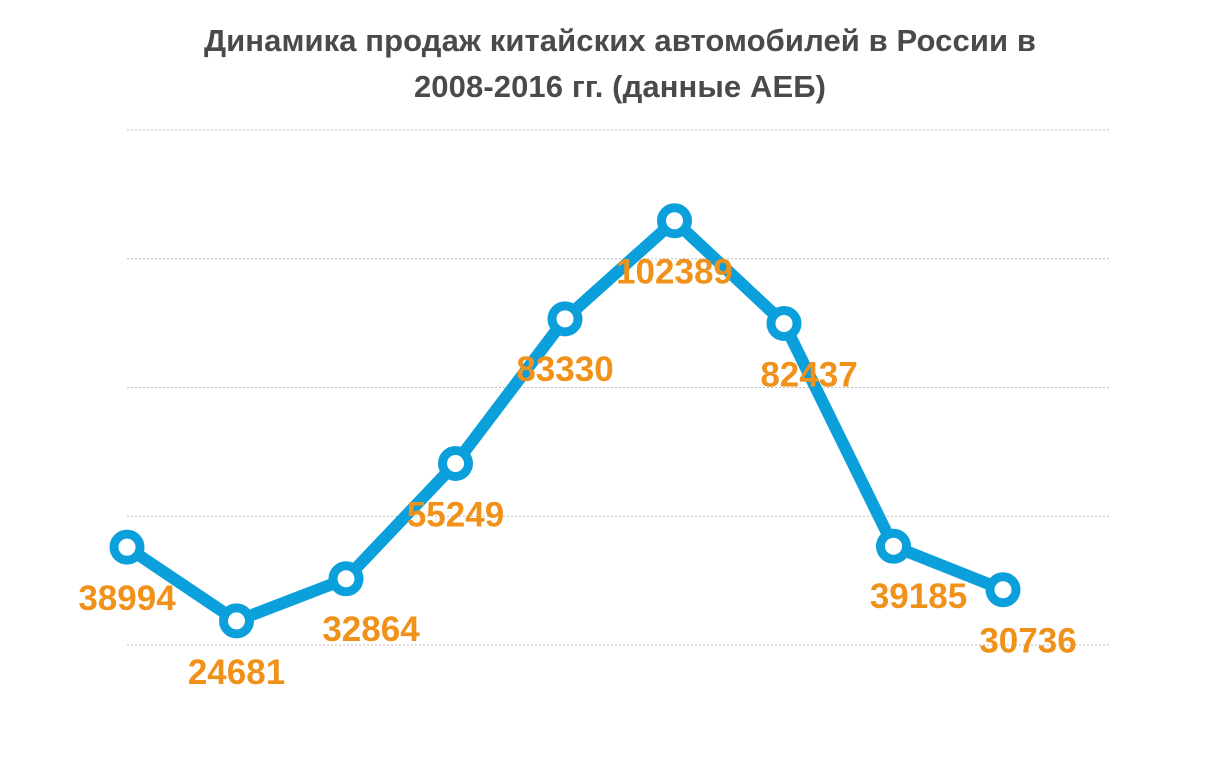 The width and height of the screenshot is (1220, 757). I want to click on data-point-2008, so click(127, 547).